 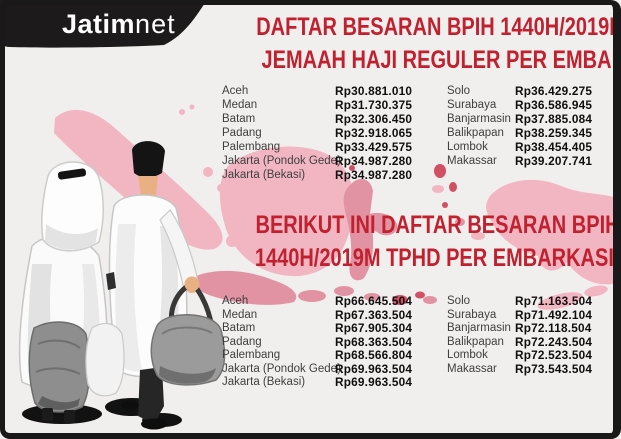 I want to click on price-value: Rp71.492.104, so click(x=554, y=314).